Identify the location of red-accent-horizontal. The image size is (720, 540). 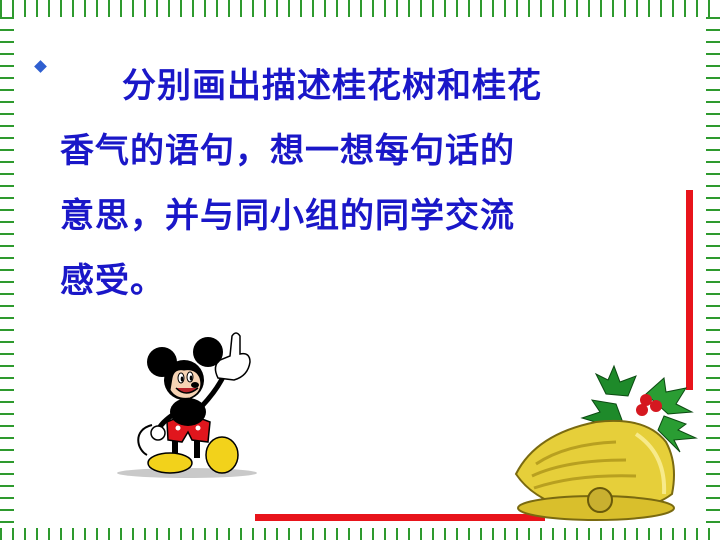
(400, 517).